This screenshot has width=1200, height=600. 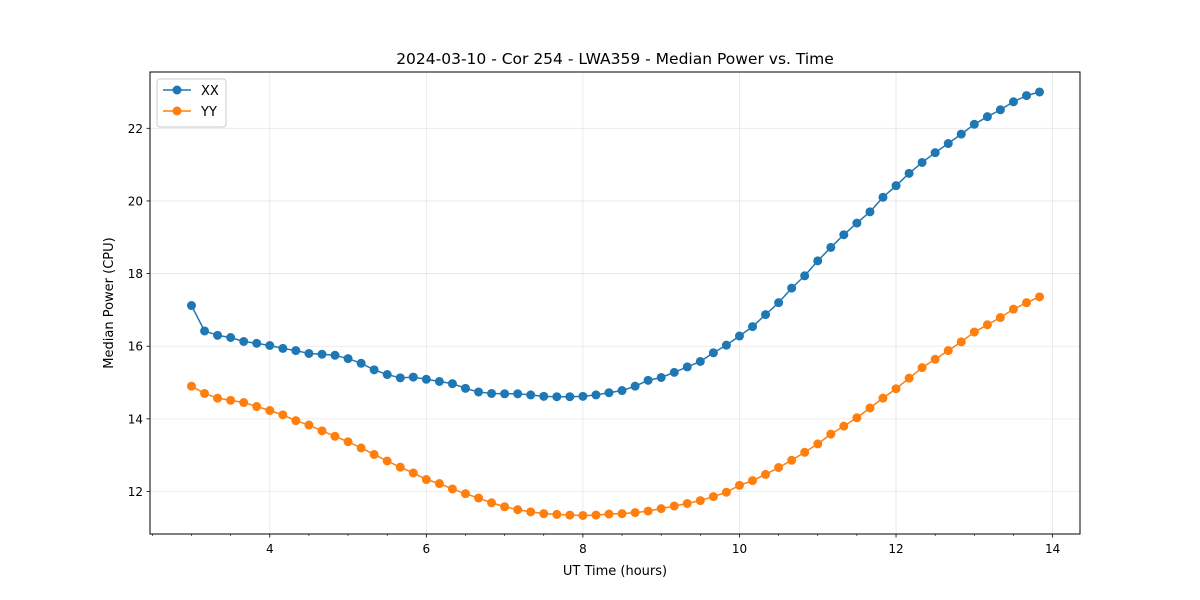 What do you see at coordinates (270, 549) in the screenshot?
I see `x-tick-label: 4` at bounding box center [270, 549].